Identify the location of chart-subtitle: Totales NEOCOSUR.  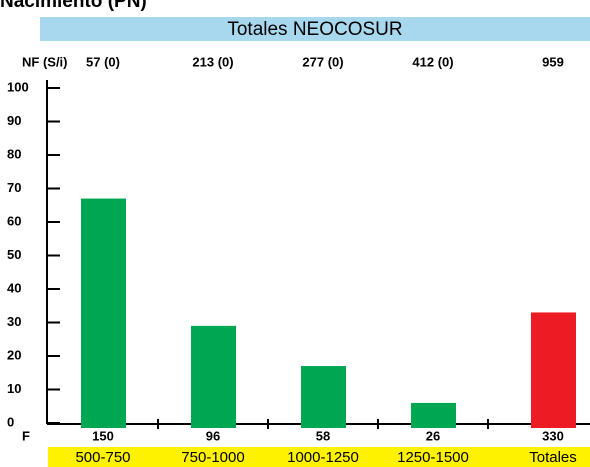
(314, 29).